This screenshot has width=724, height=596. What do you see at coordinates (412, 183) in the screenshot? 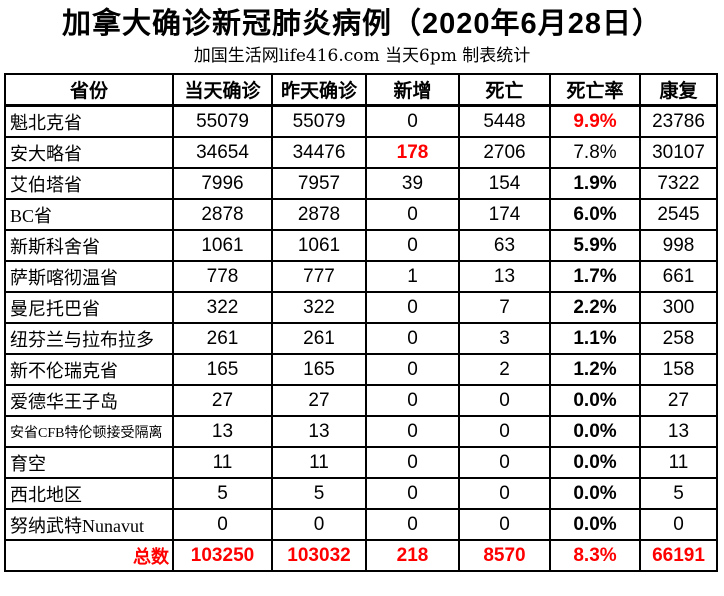
I see `value-cell: 39` at bounding box center [412, 183].